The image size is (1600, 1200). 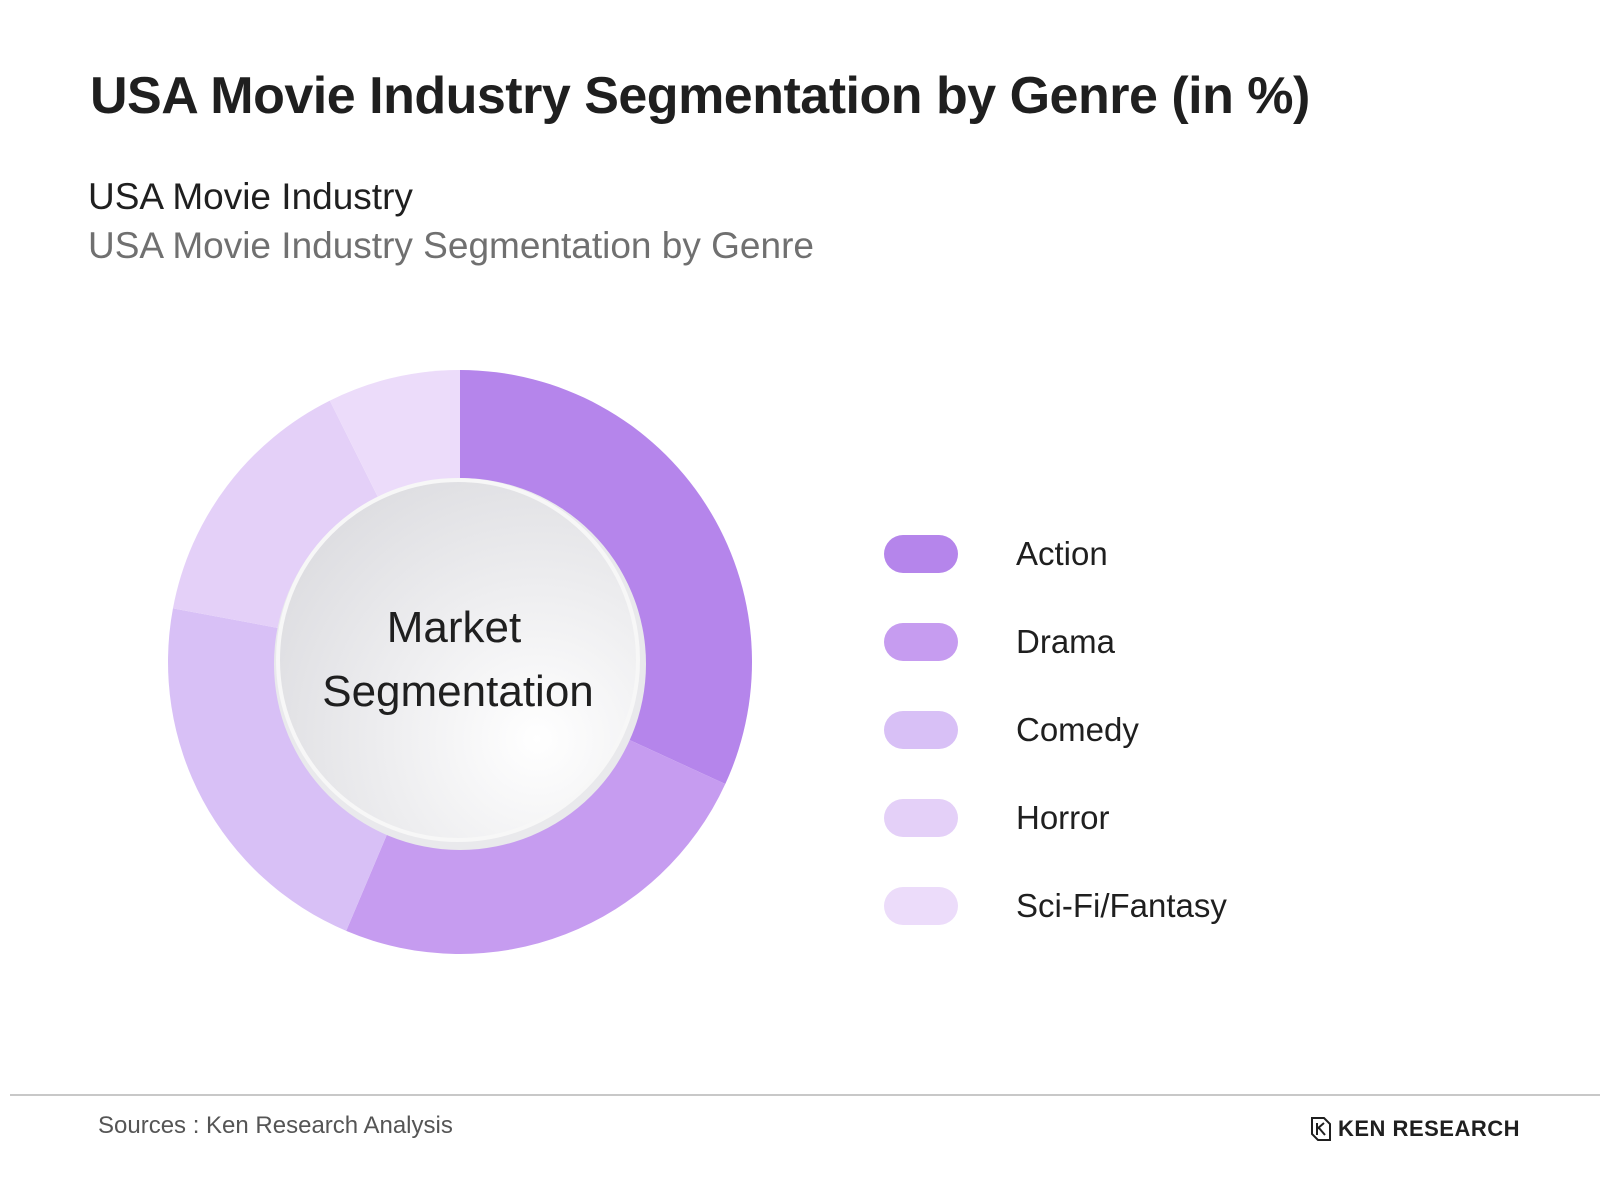 What do you see at coordinates (1121, 905) in the screenshot?
I see `legend-label: Sci-Fi/Fantasy` at bounding box center [1121, 905].